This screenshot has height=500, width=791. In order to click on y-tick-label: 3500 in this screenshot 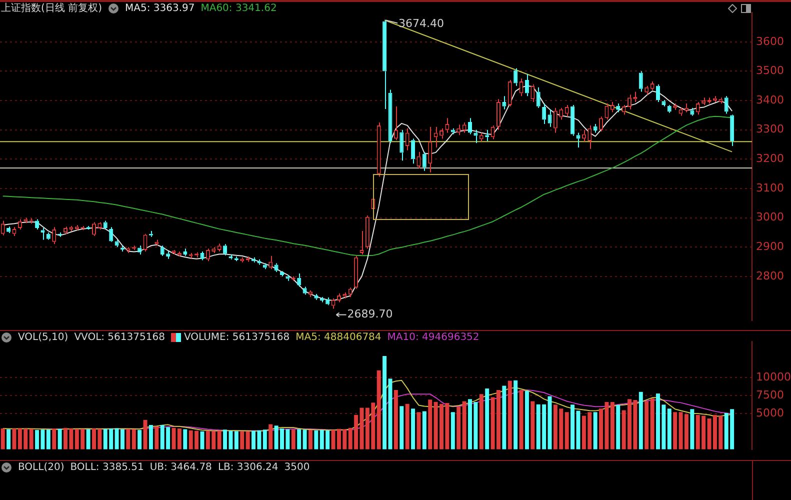, I will do `click(770, 71)`.